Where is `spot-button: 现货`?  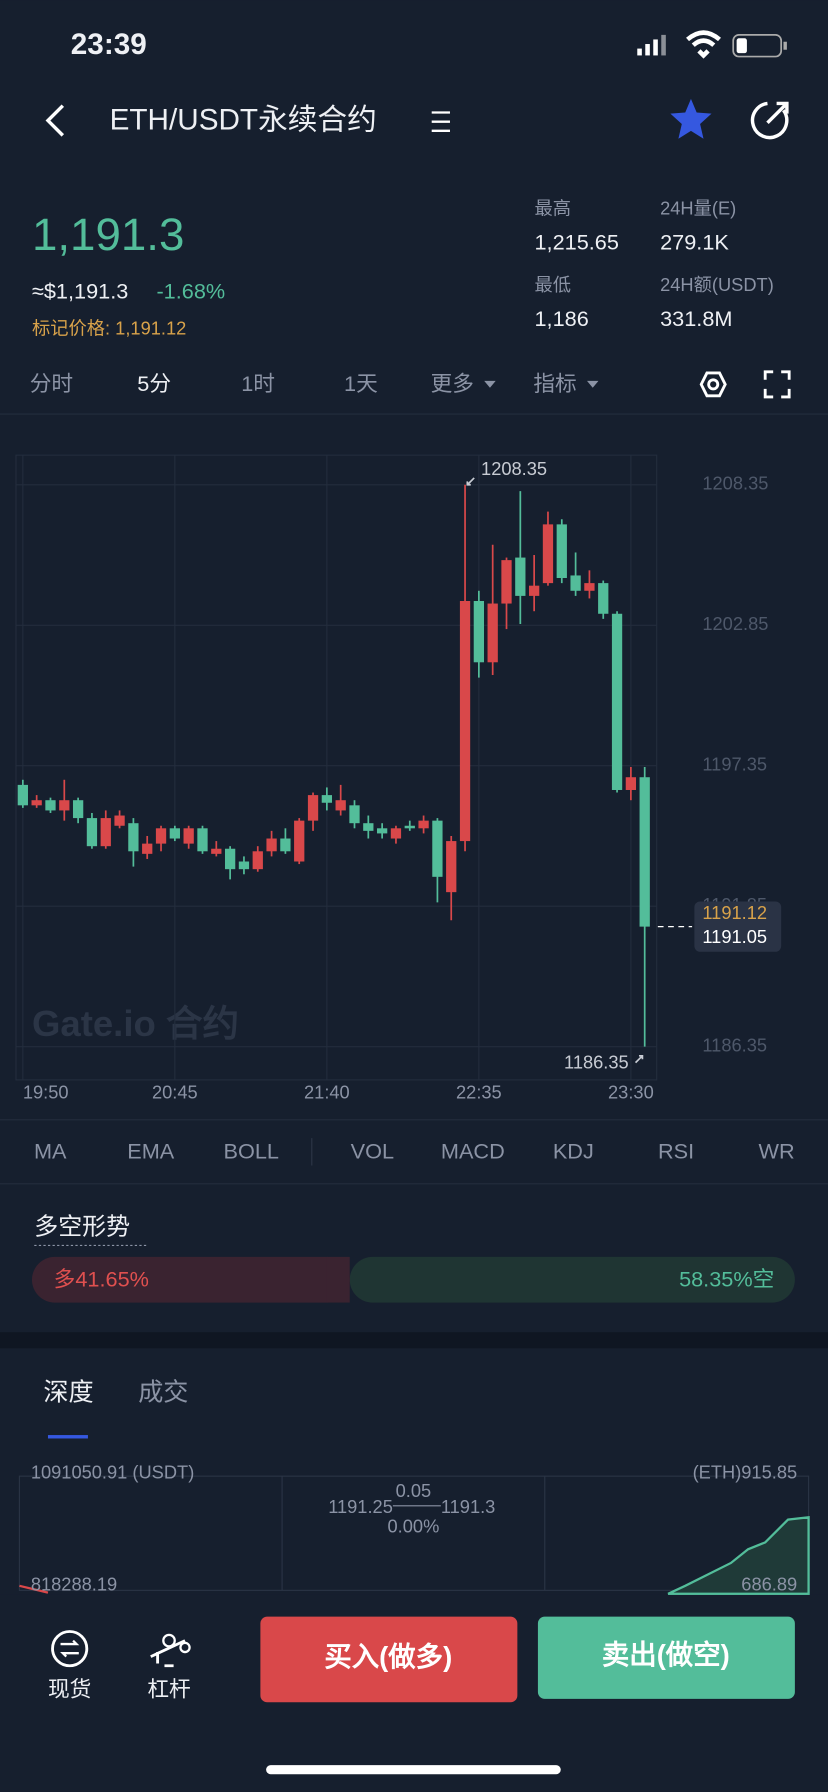 spot-button: 现货 is located at coordinates (69, 1666).